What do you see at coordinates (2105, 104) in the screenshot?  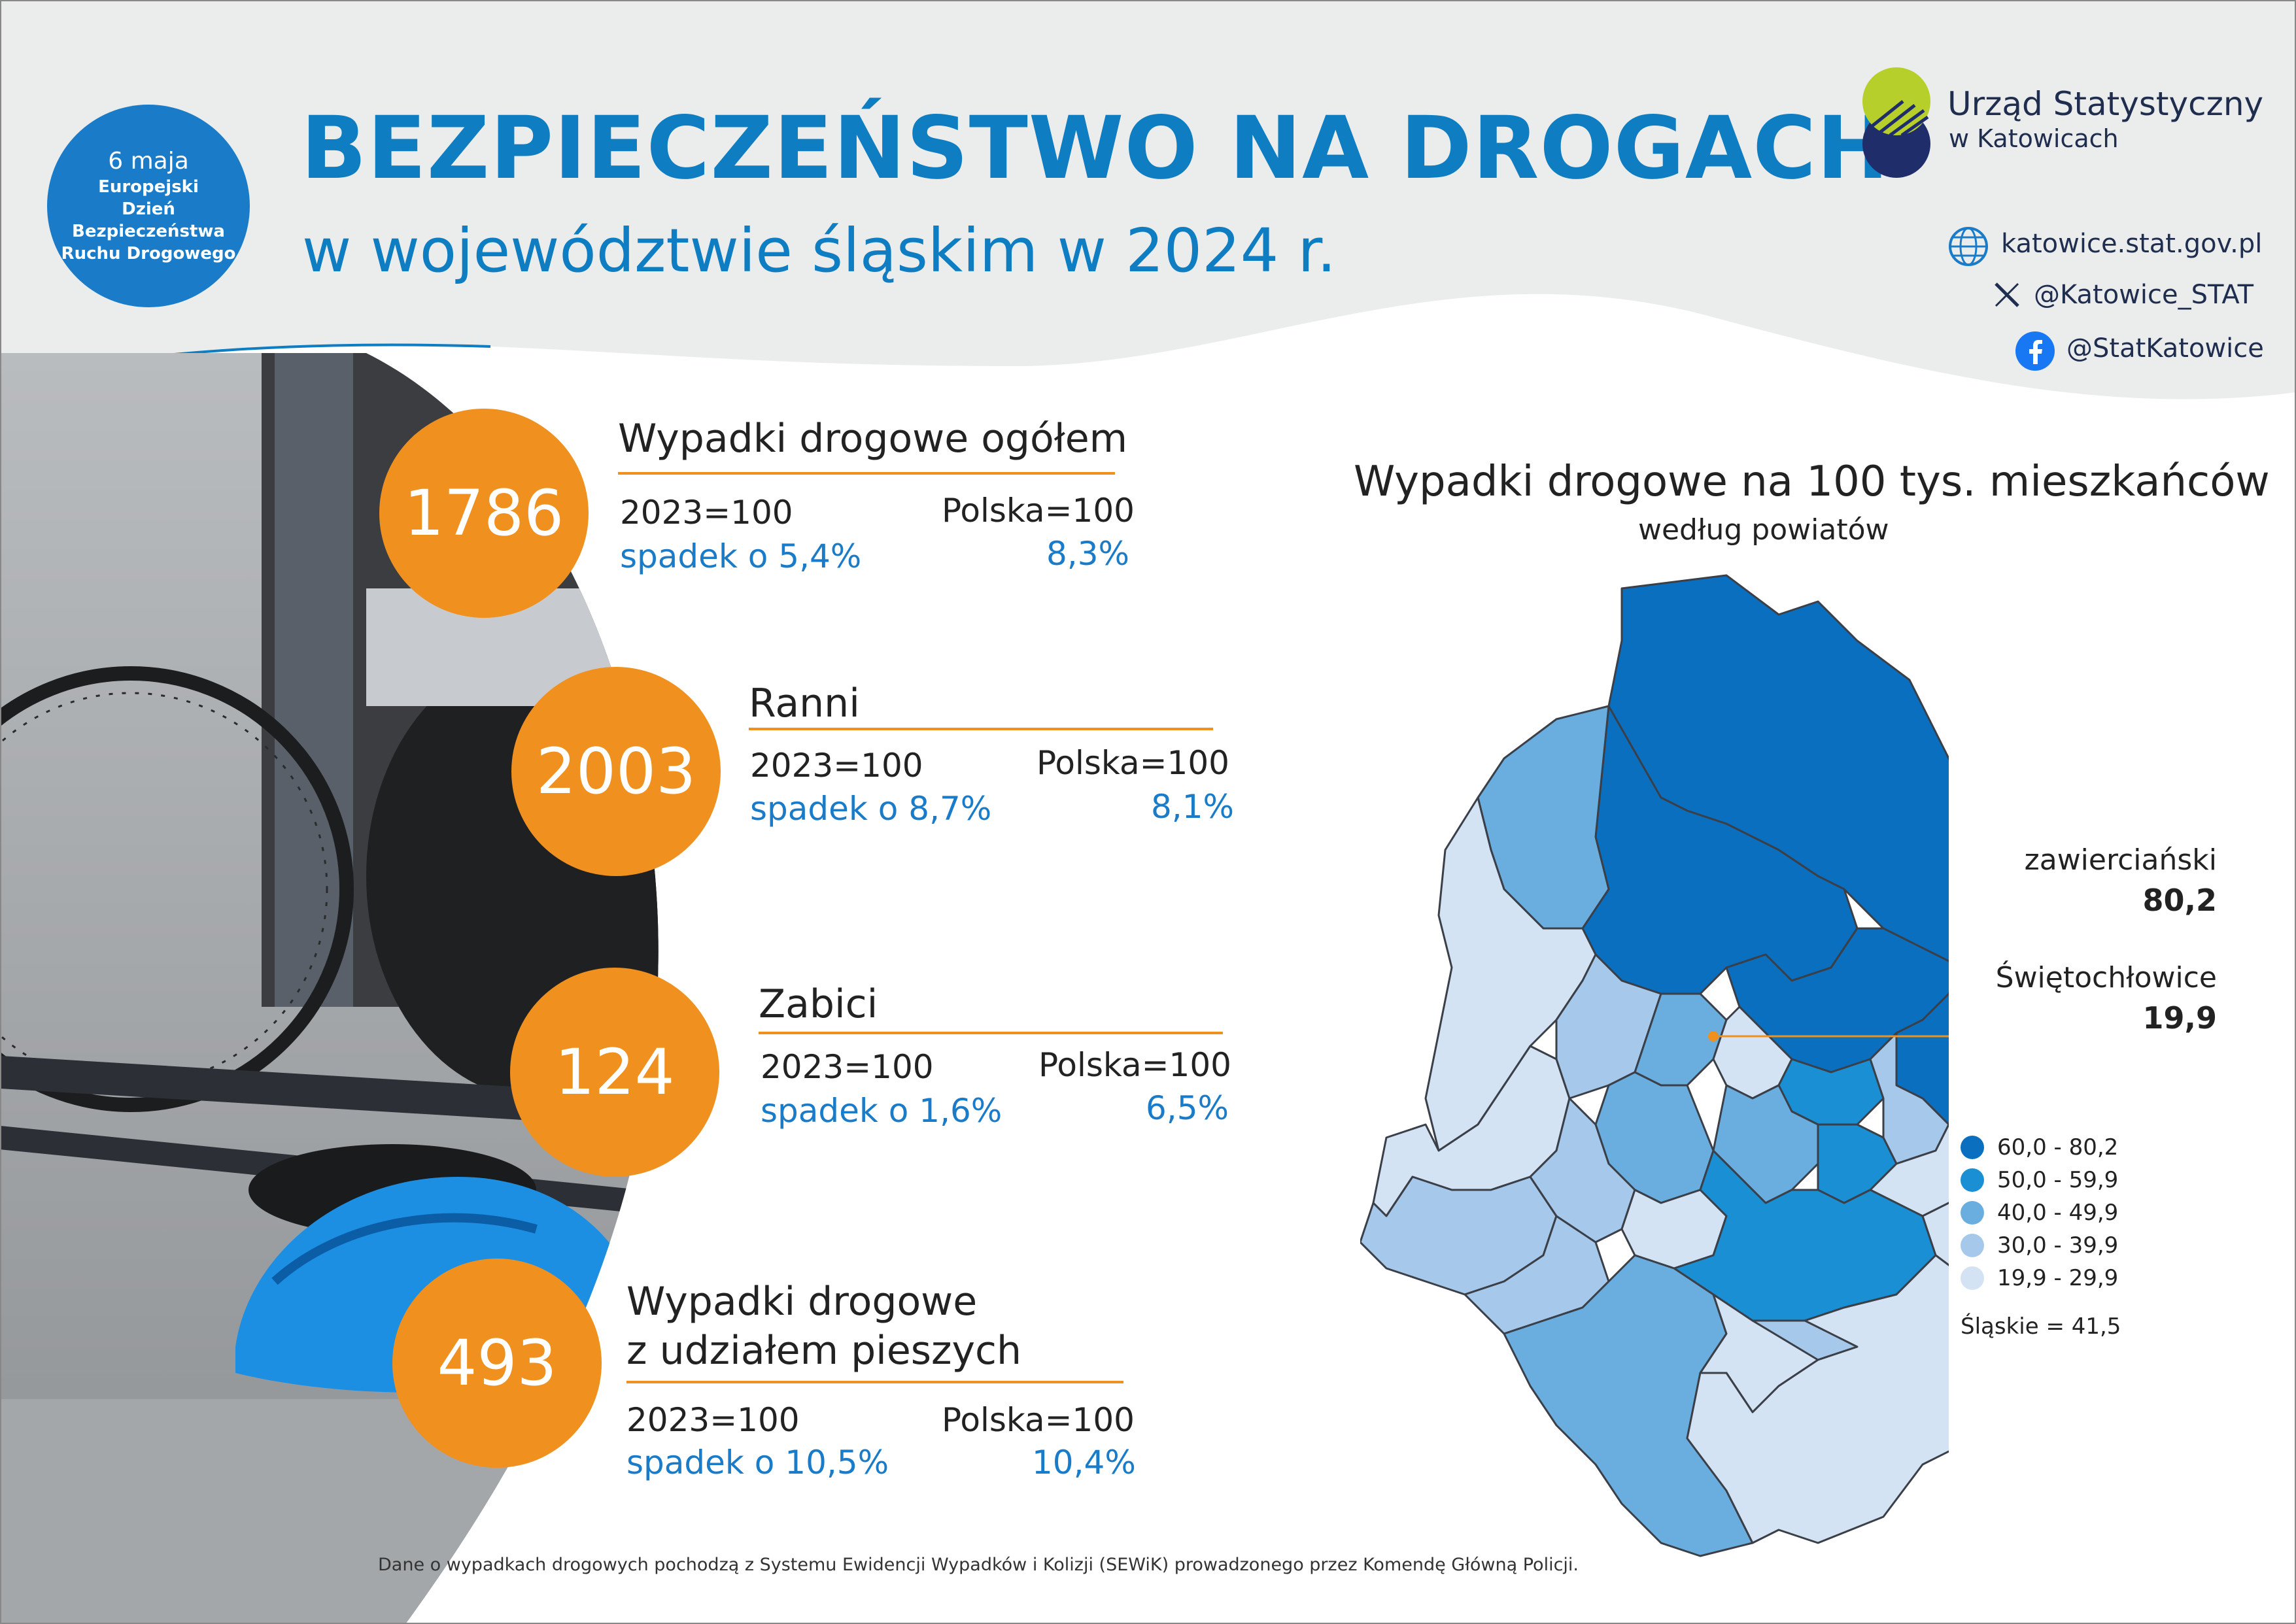 I see `logo-name: Urząd Statystyczny` at bounding box center [2105, 104].